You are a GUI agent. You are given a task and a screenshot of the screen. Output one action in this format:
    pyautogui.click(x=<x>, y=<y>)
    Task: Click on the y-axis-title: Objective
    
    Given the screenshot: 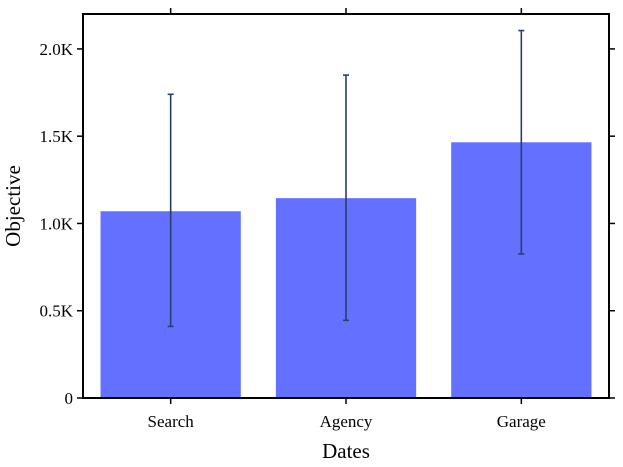 What is the action you would take?
    pyautogui.click(x=13, y=206)
    